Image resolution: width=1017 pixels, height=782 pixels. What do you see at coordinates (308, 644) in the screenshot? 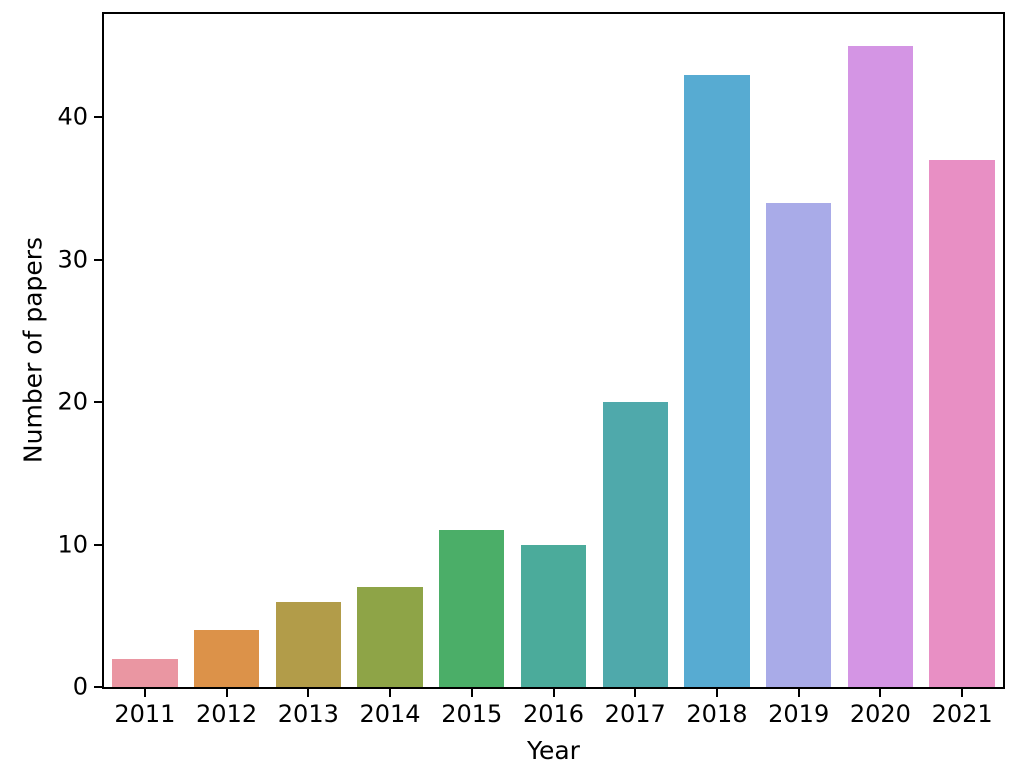
I see `bar-2013` at bounding box center [308, 644].